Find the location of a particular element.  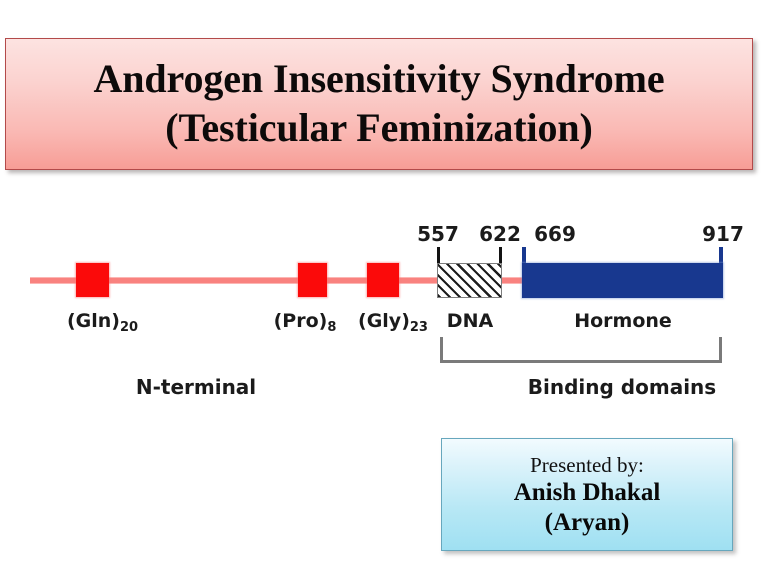

residue-number-917: 917 is located at coordinates (723, 234).